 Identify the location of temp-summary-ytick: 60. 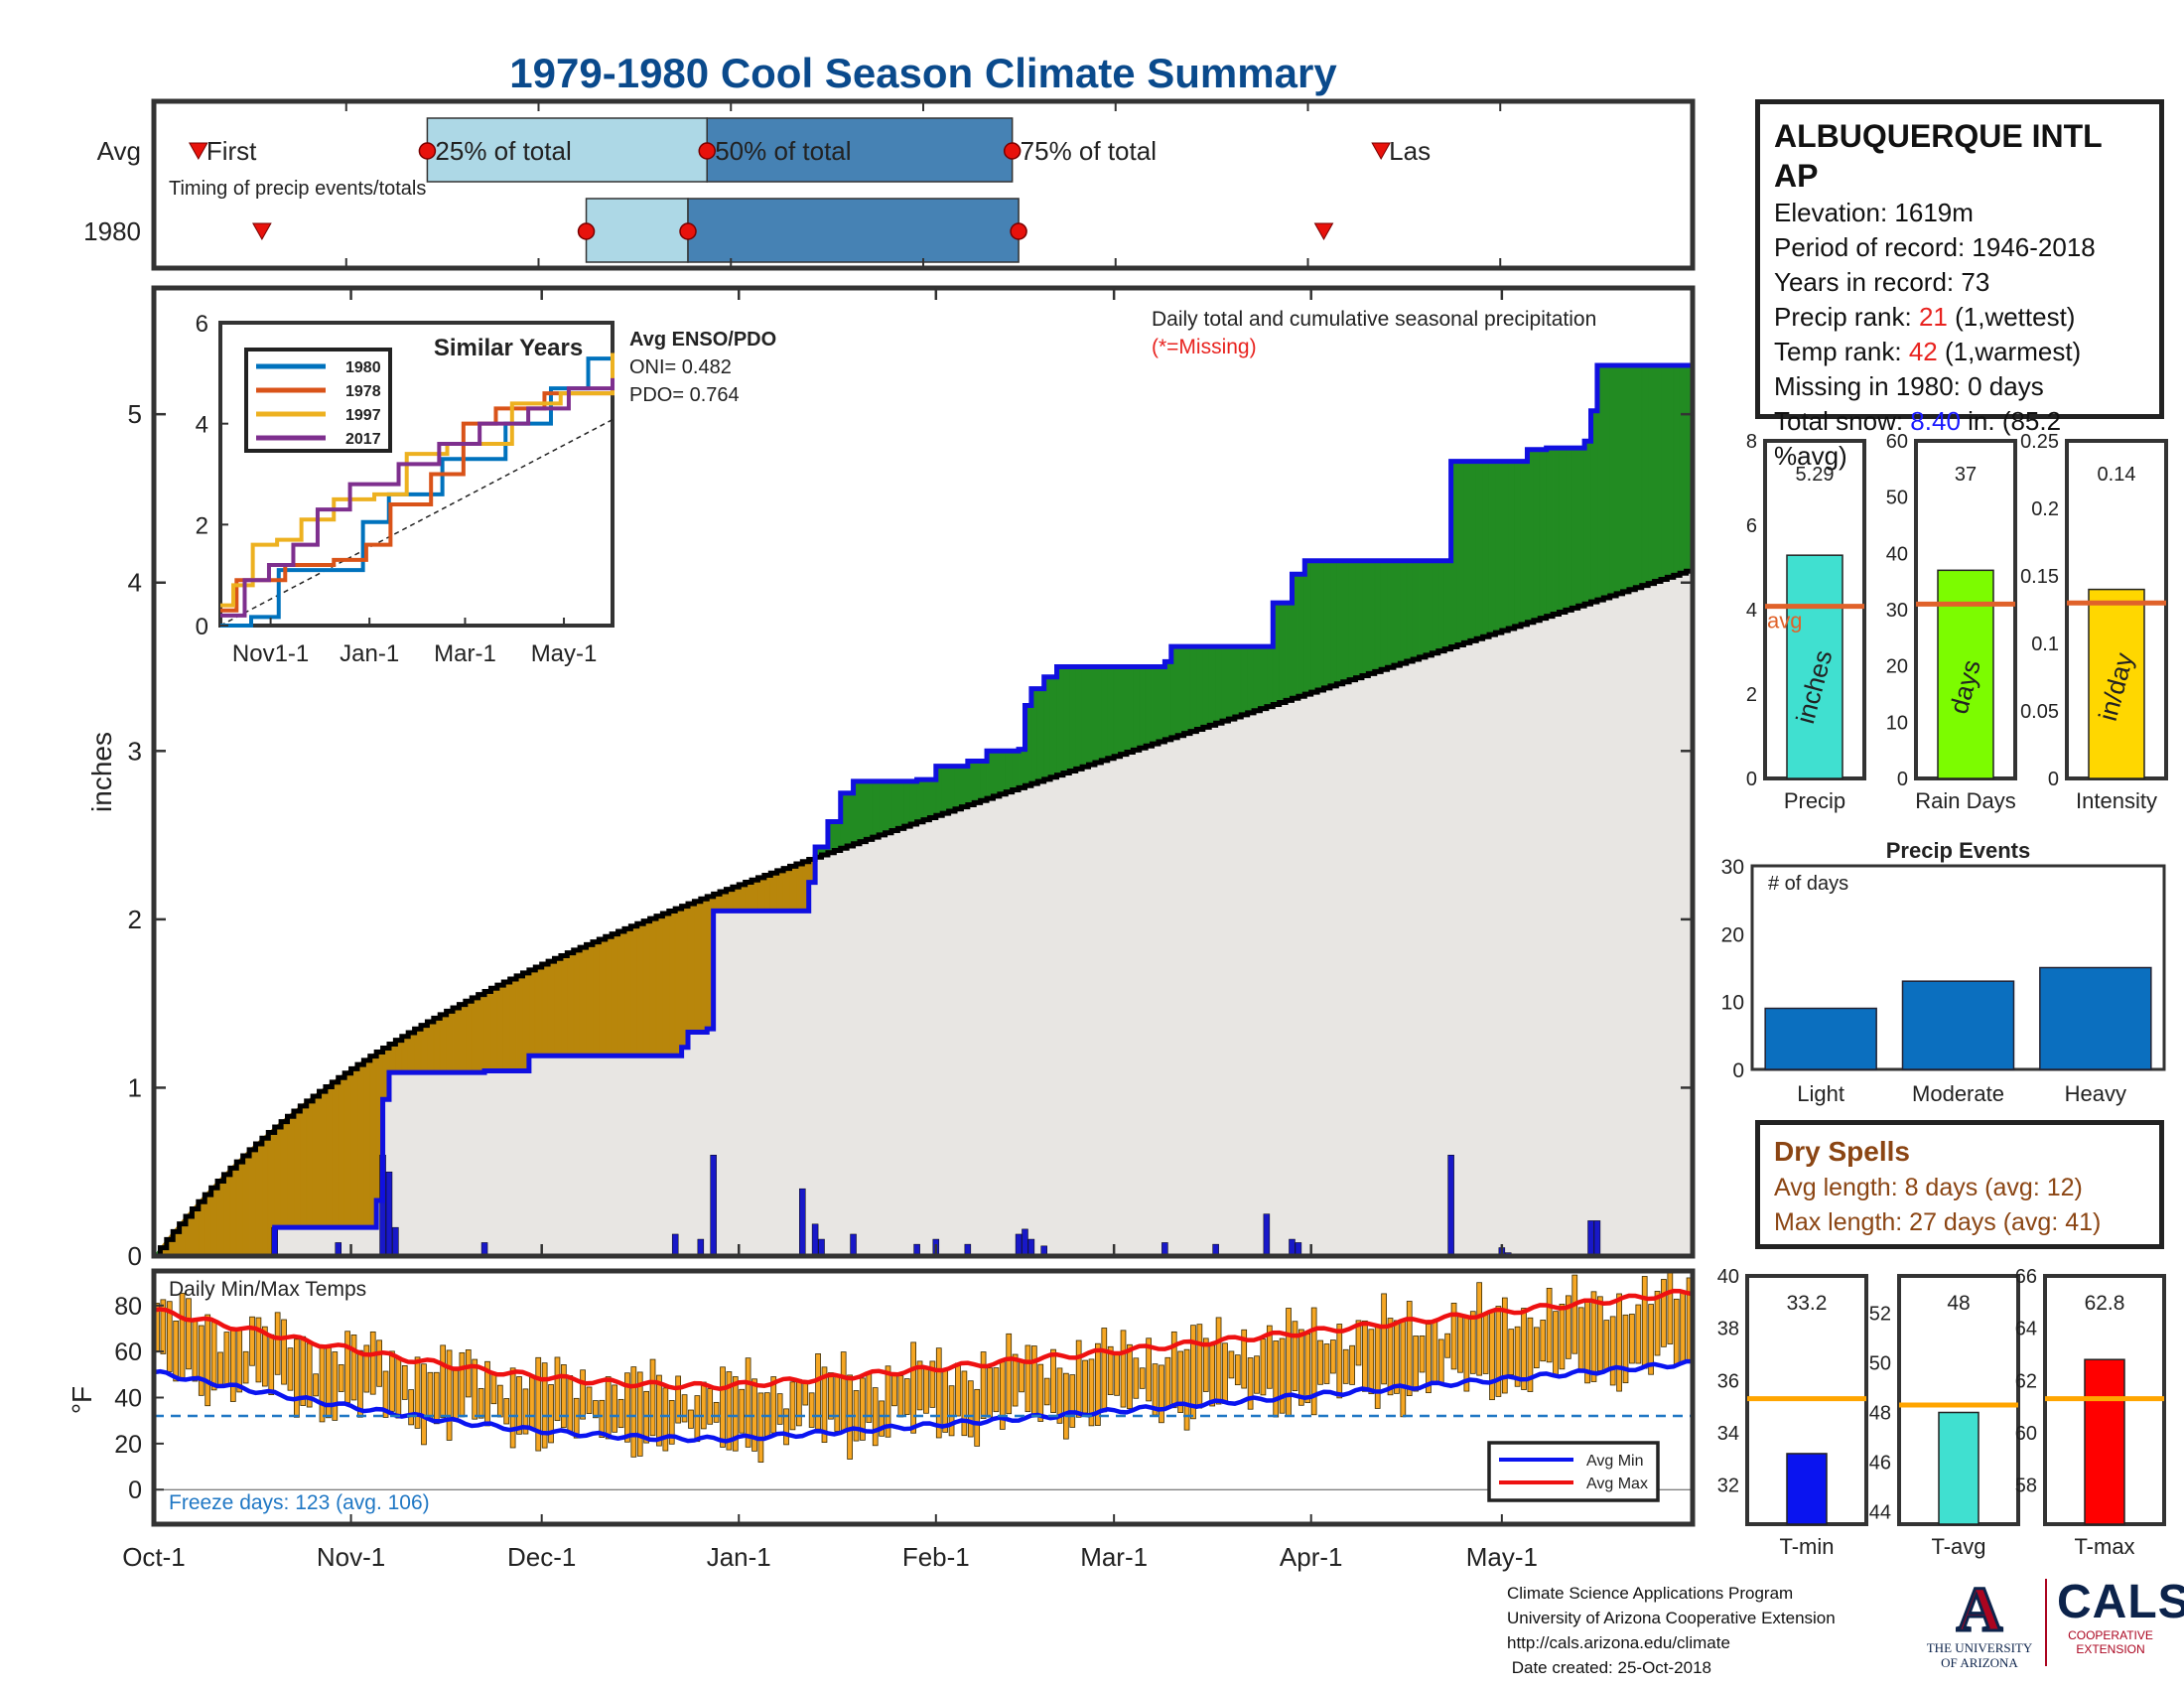
(2026, 1434).